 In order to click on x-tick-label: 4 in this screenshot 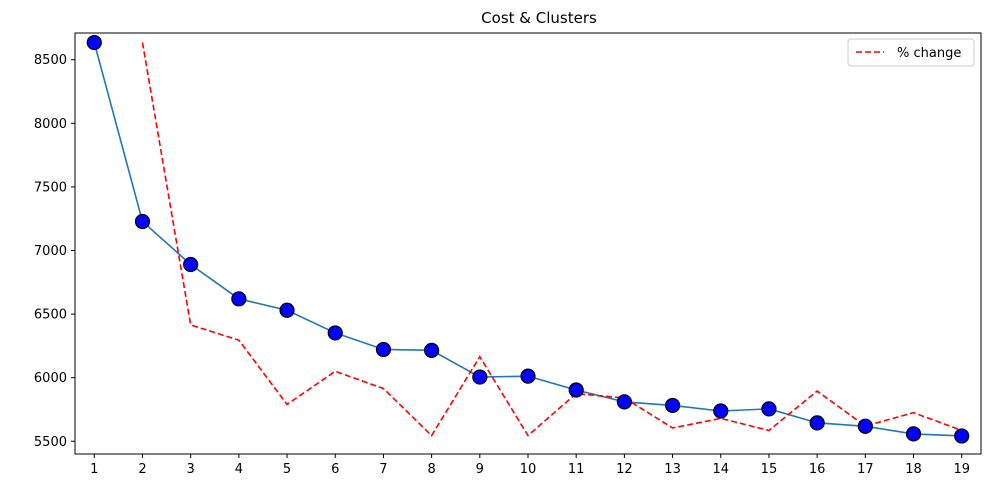, I will do `click(239, 469)`.